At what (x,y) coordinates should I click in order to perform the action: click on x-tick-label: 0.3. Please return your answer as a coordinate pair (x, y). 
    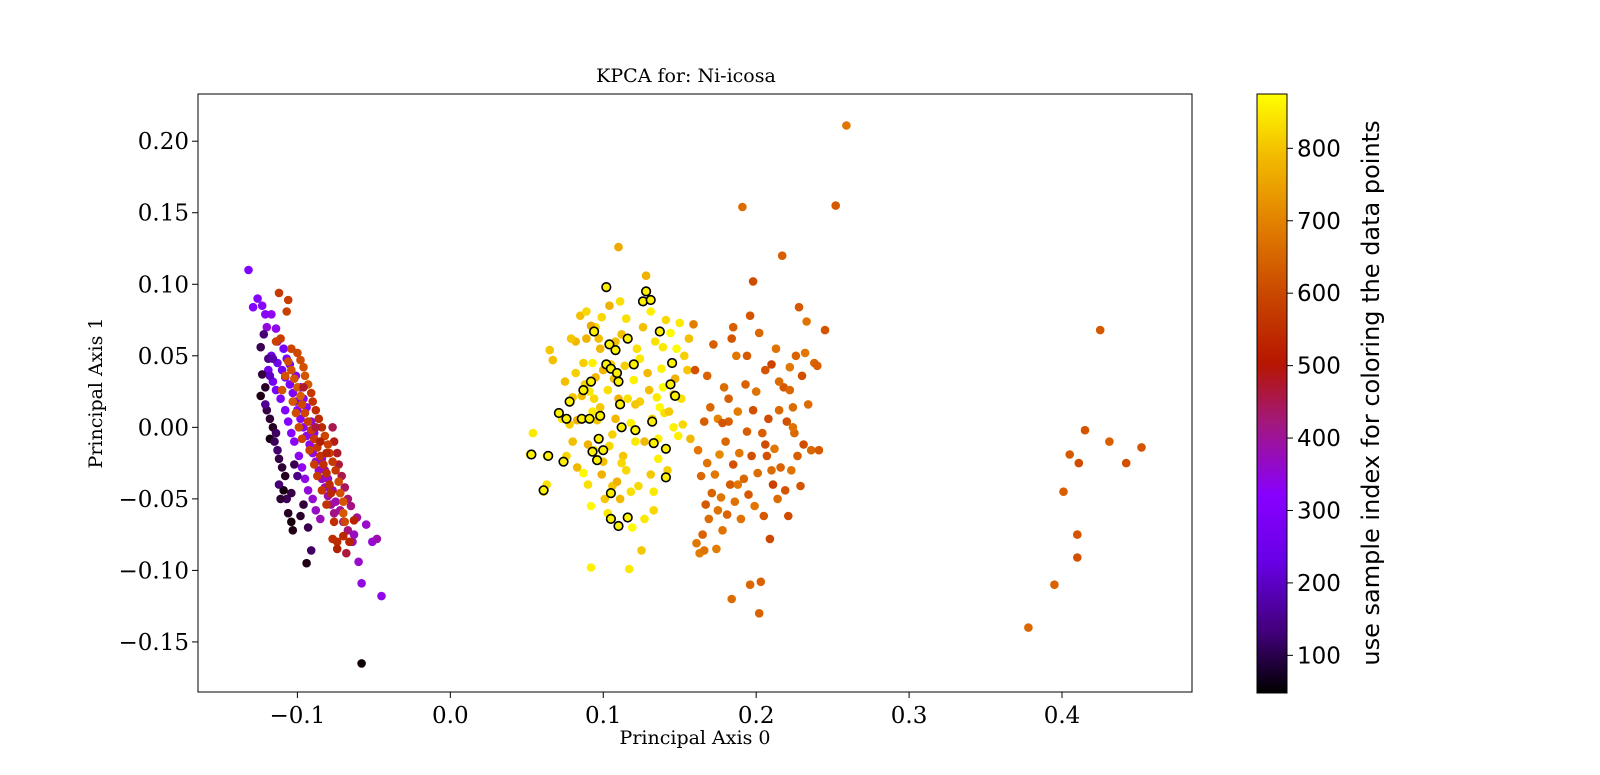
    Looking at the image, I should click on (909, 716).